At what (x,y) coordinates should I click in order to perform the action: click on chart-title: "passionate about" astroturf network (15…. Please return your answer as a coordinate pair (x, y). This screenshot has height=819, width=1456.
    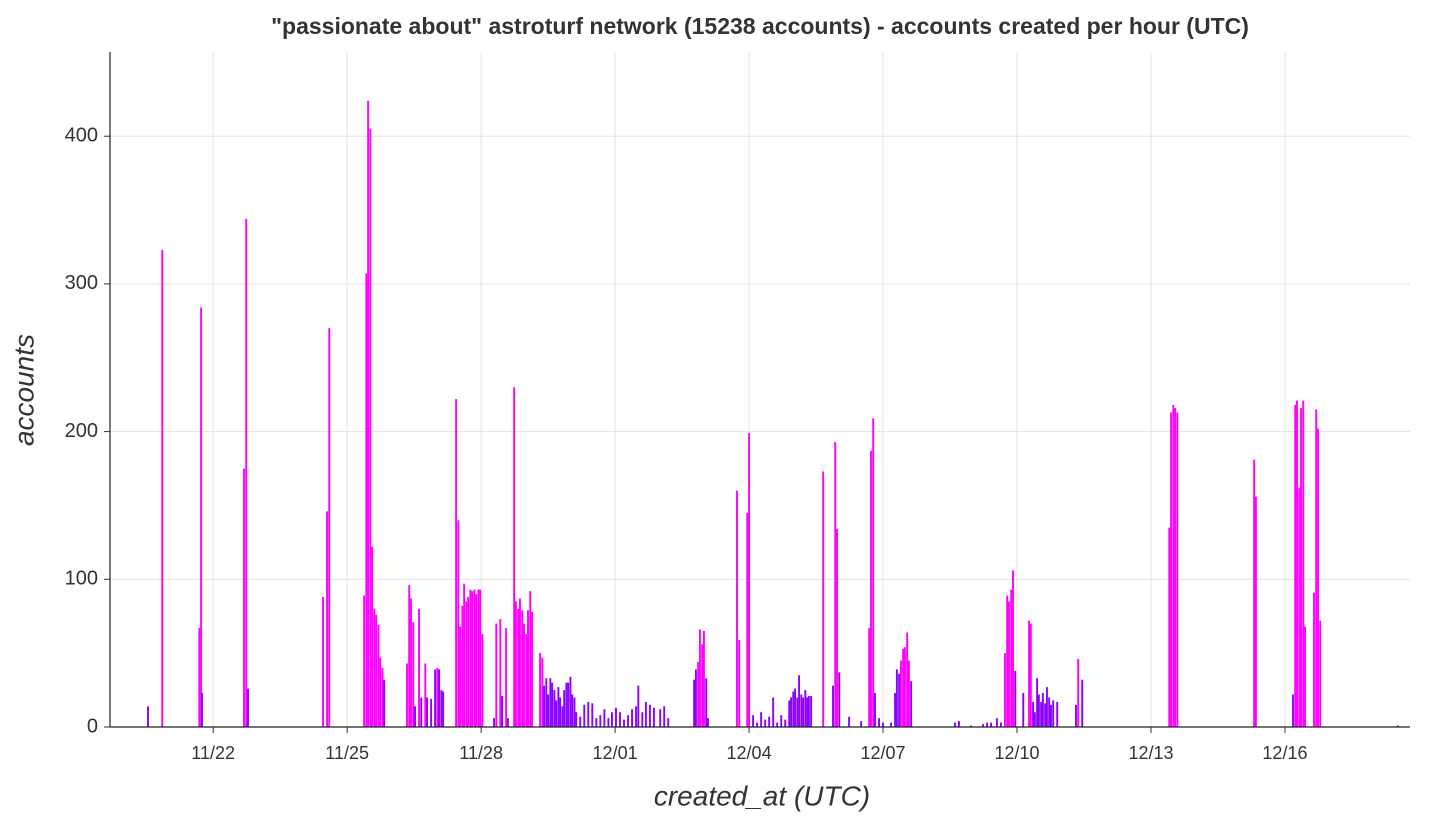
    Looking at the image, I should click on (760, 26).